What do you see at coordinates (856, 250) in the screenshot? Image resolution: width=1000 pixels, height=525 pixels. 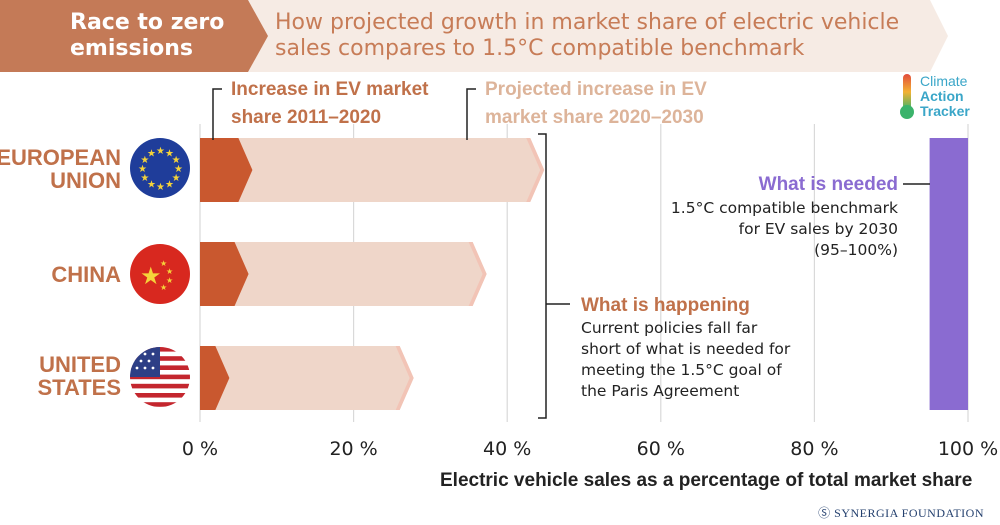 I see `needed-line: (95–100%)` at bounding box center [856, 250].